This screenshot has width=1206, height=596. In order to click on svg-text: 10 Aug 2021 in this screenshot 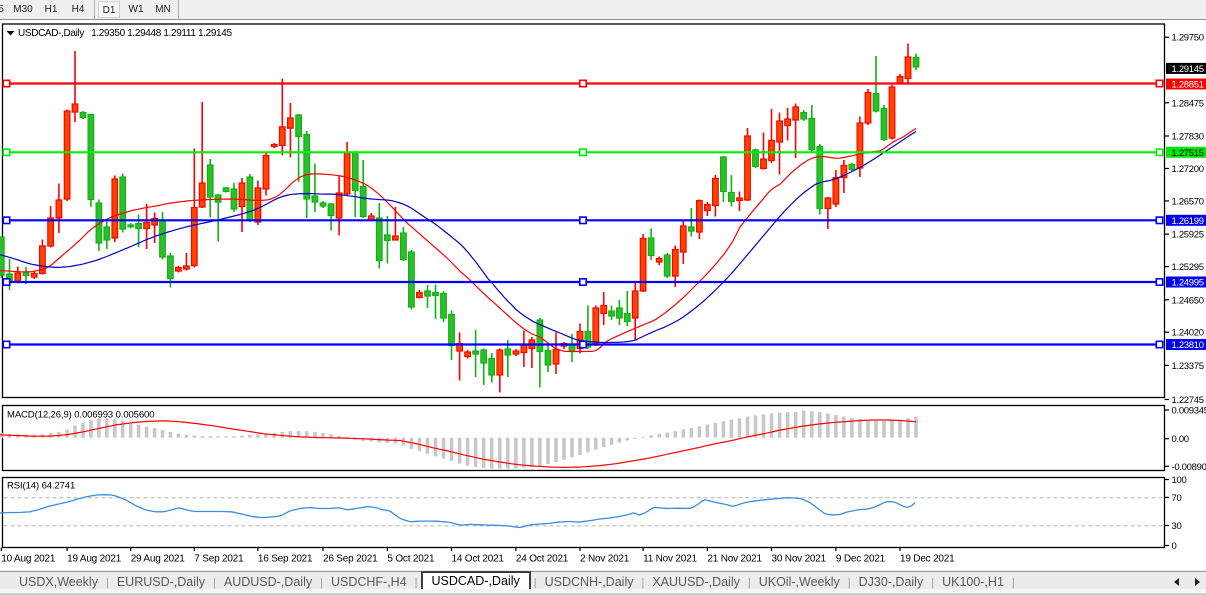, I will do `click(28, 559)`.